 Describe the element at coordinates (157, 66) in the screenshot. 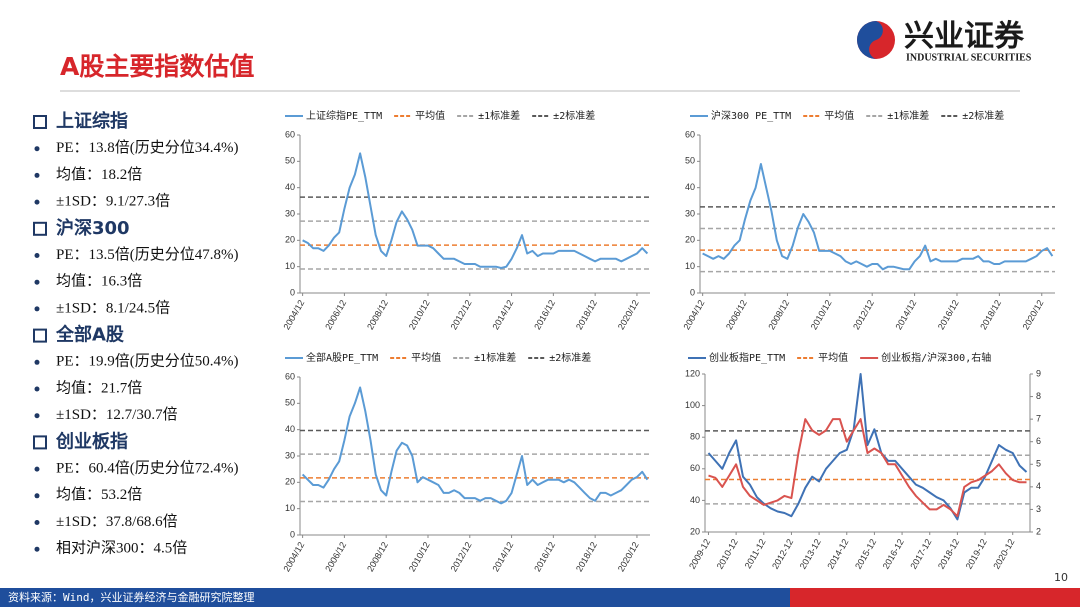

I see `slide-title: A股主要指数估值` at that location.